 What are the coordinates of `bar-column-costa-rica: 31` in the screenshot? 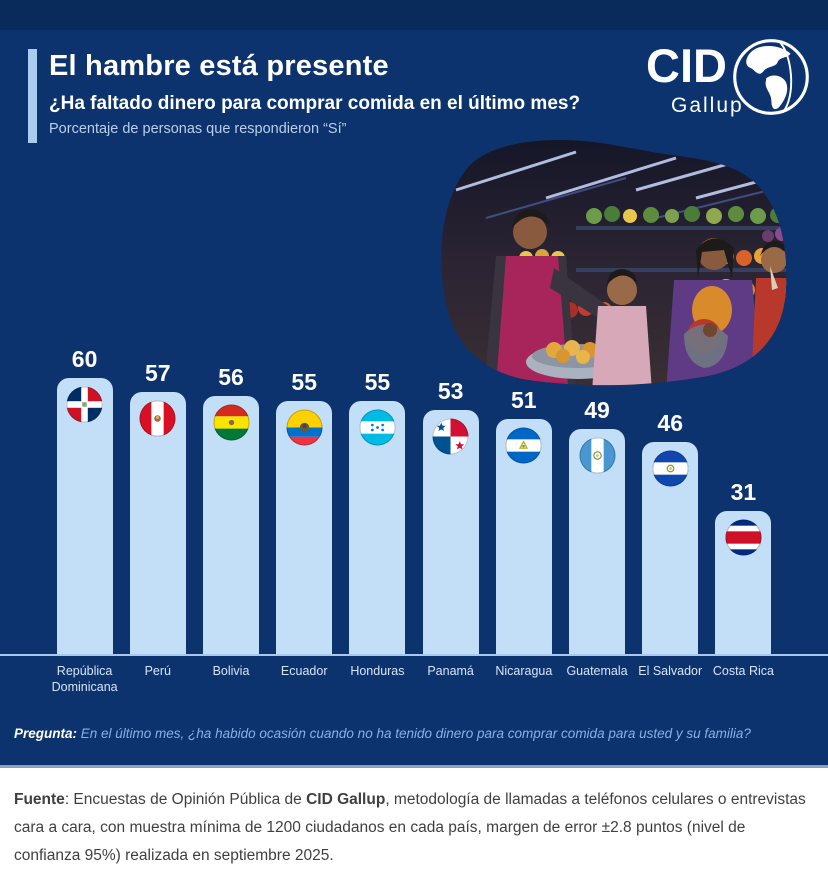 It's located at (743, 484).